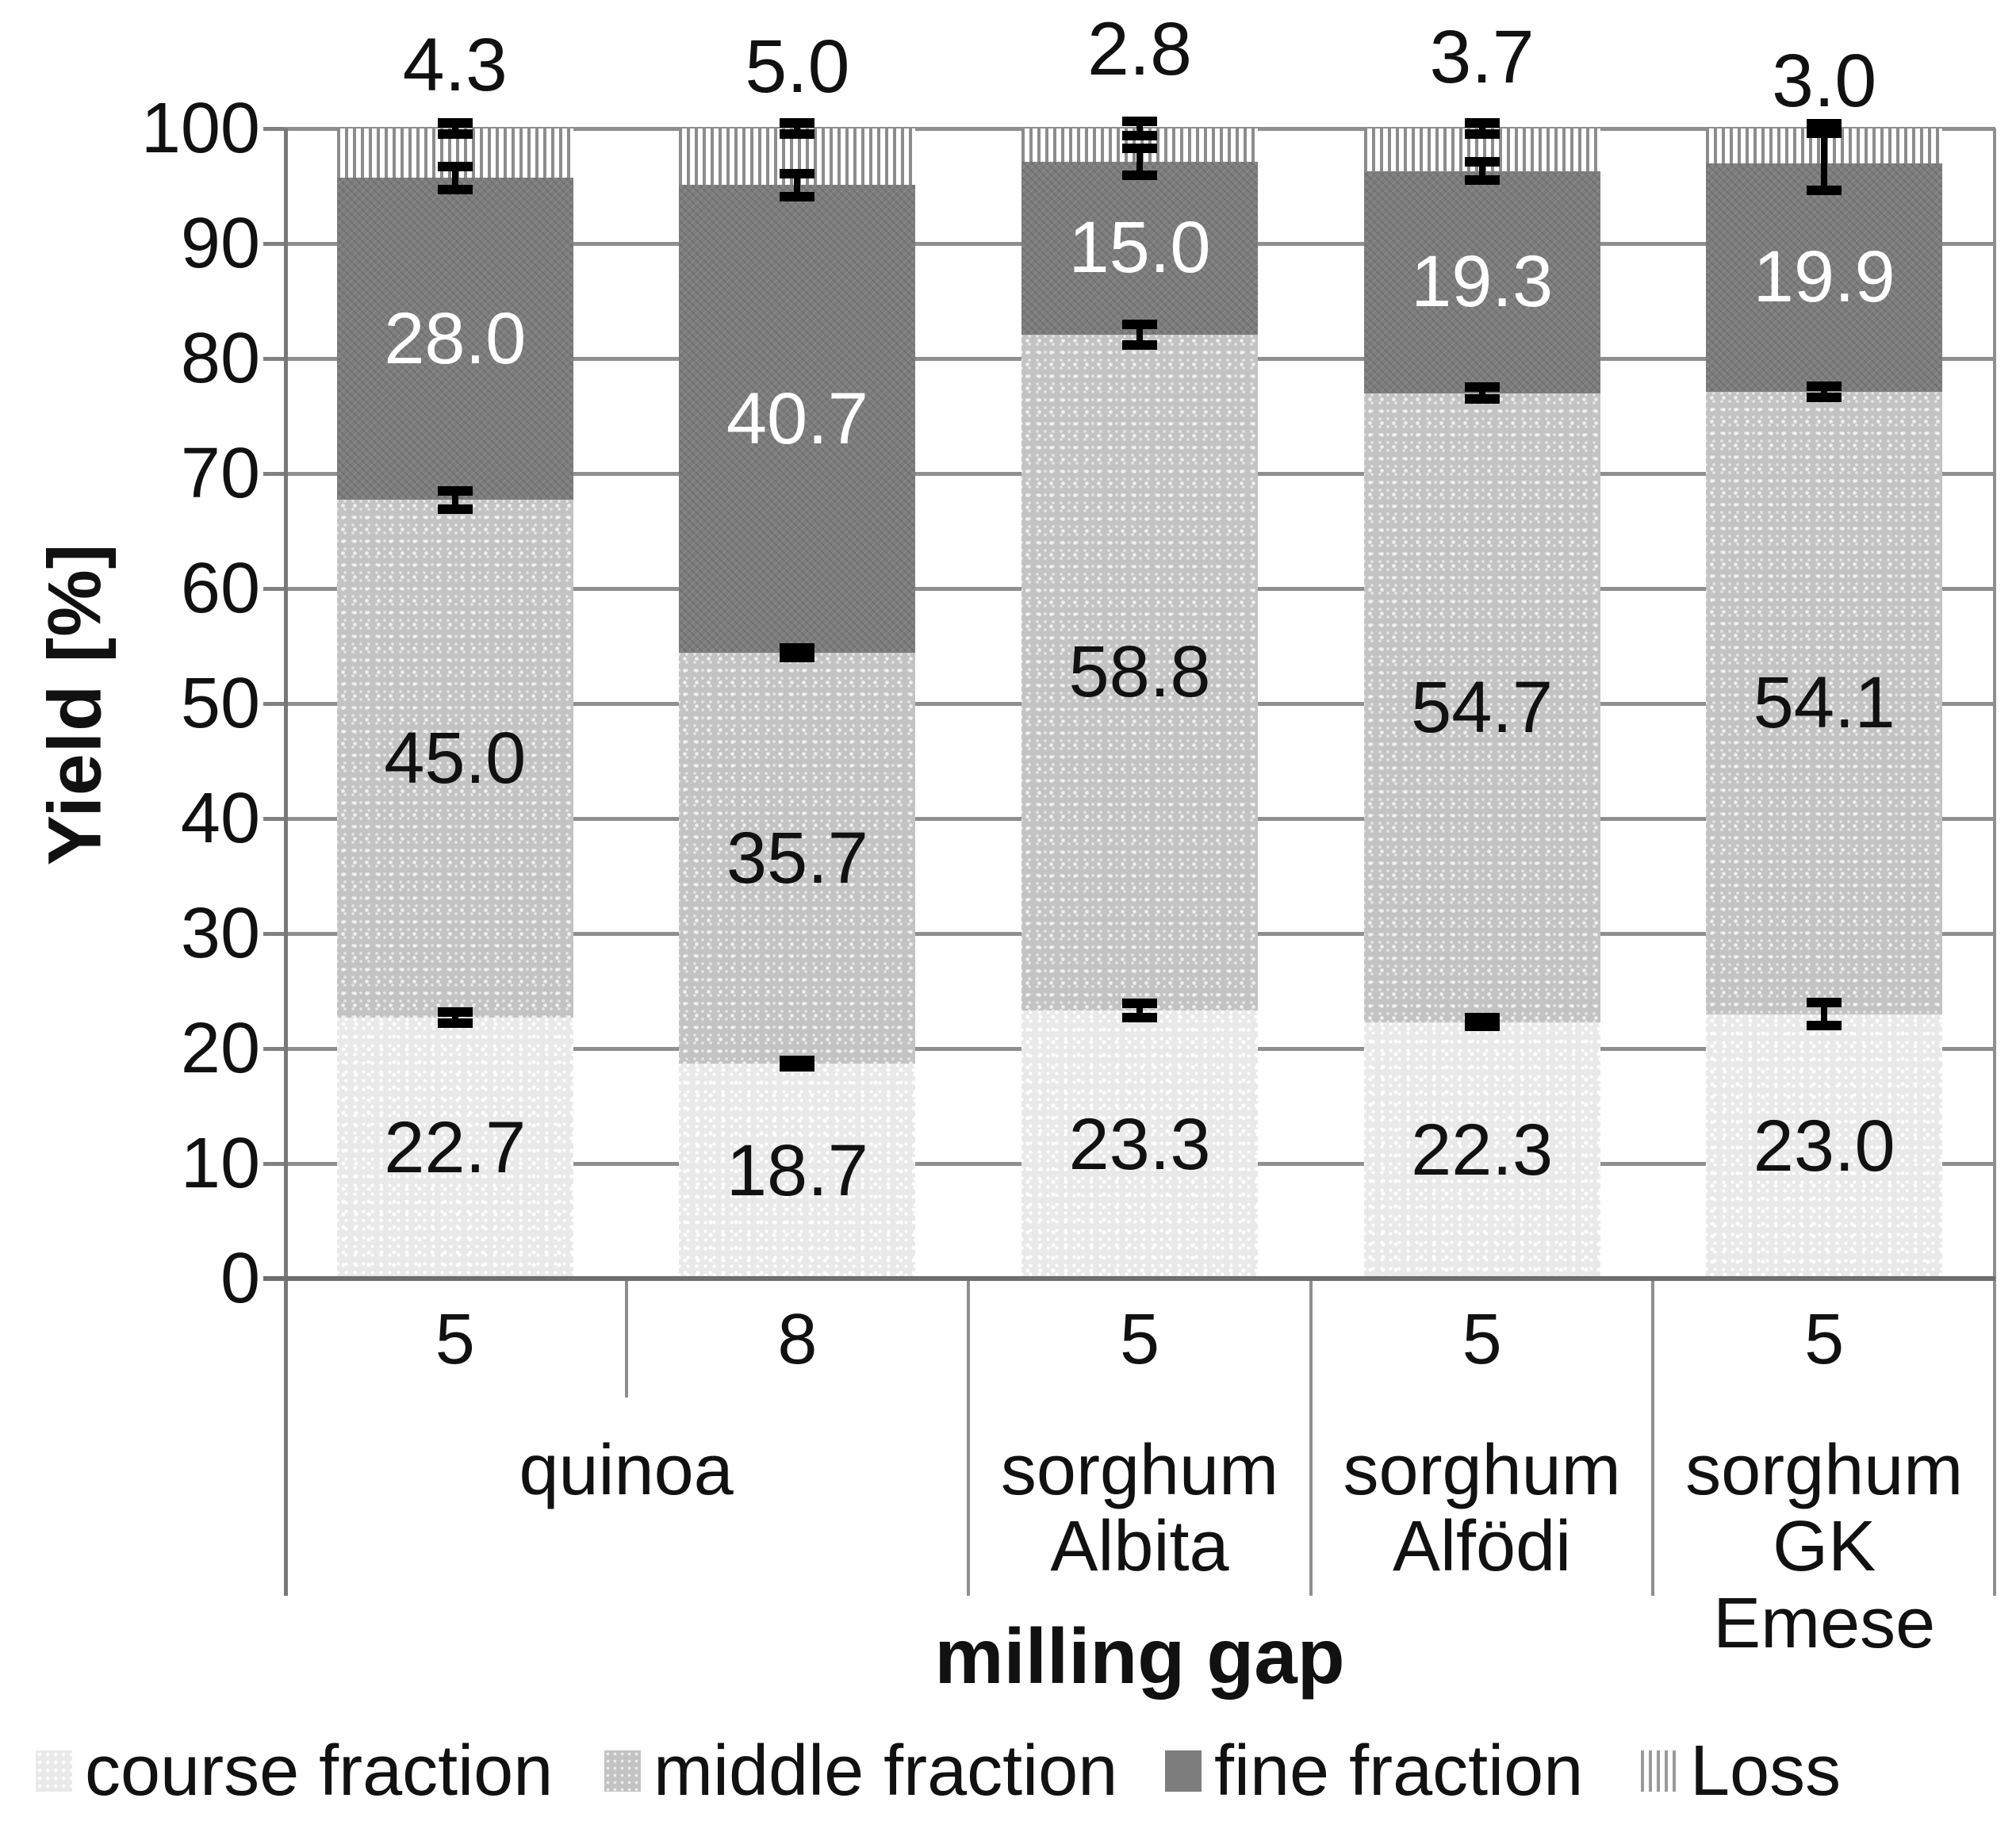 The height and width of the screenshot is (1848, 2016). Describe the element at coordinates (1994, 862) in the screenshot. I see `plot-right-border` at that location.